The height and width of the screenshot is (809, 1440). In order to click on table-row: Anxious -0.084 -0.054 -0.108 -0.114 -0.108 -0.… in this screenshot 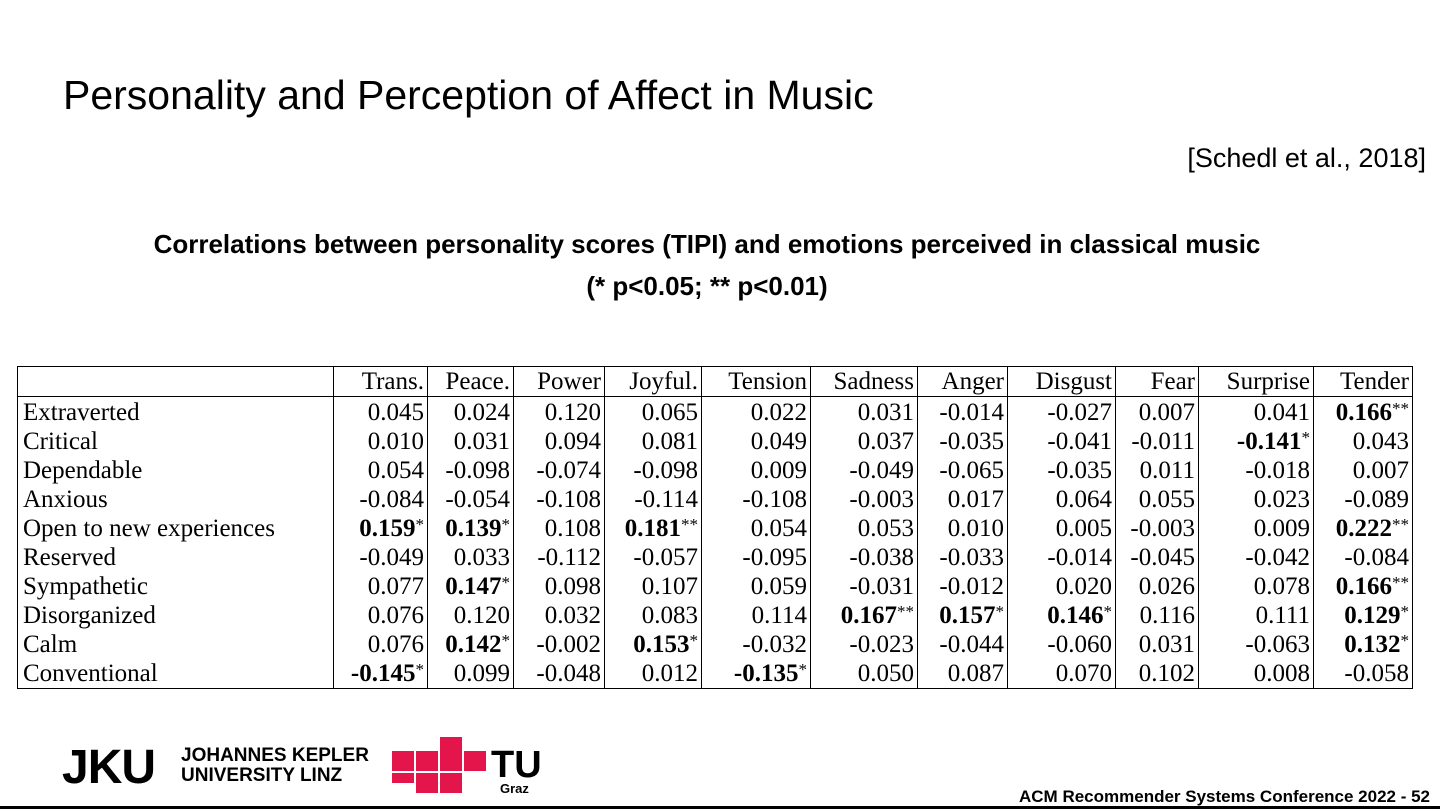, I will do `click(715, 499)`.